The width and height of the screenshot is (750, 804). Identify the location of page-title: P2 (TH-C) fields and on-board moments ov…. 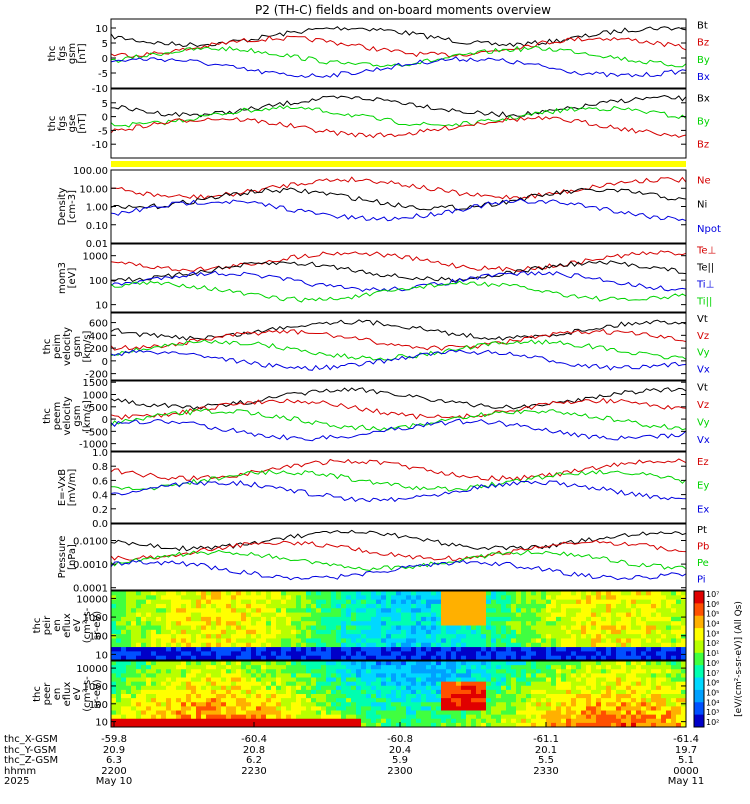
(403, 10).